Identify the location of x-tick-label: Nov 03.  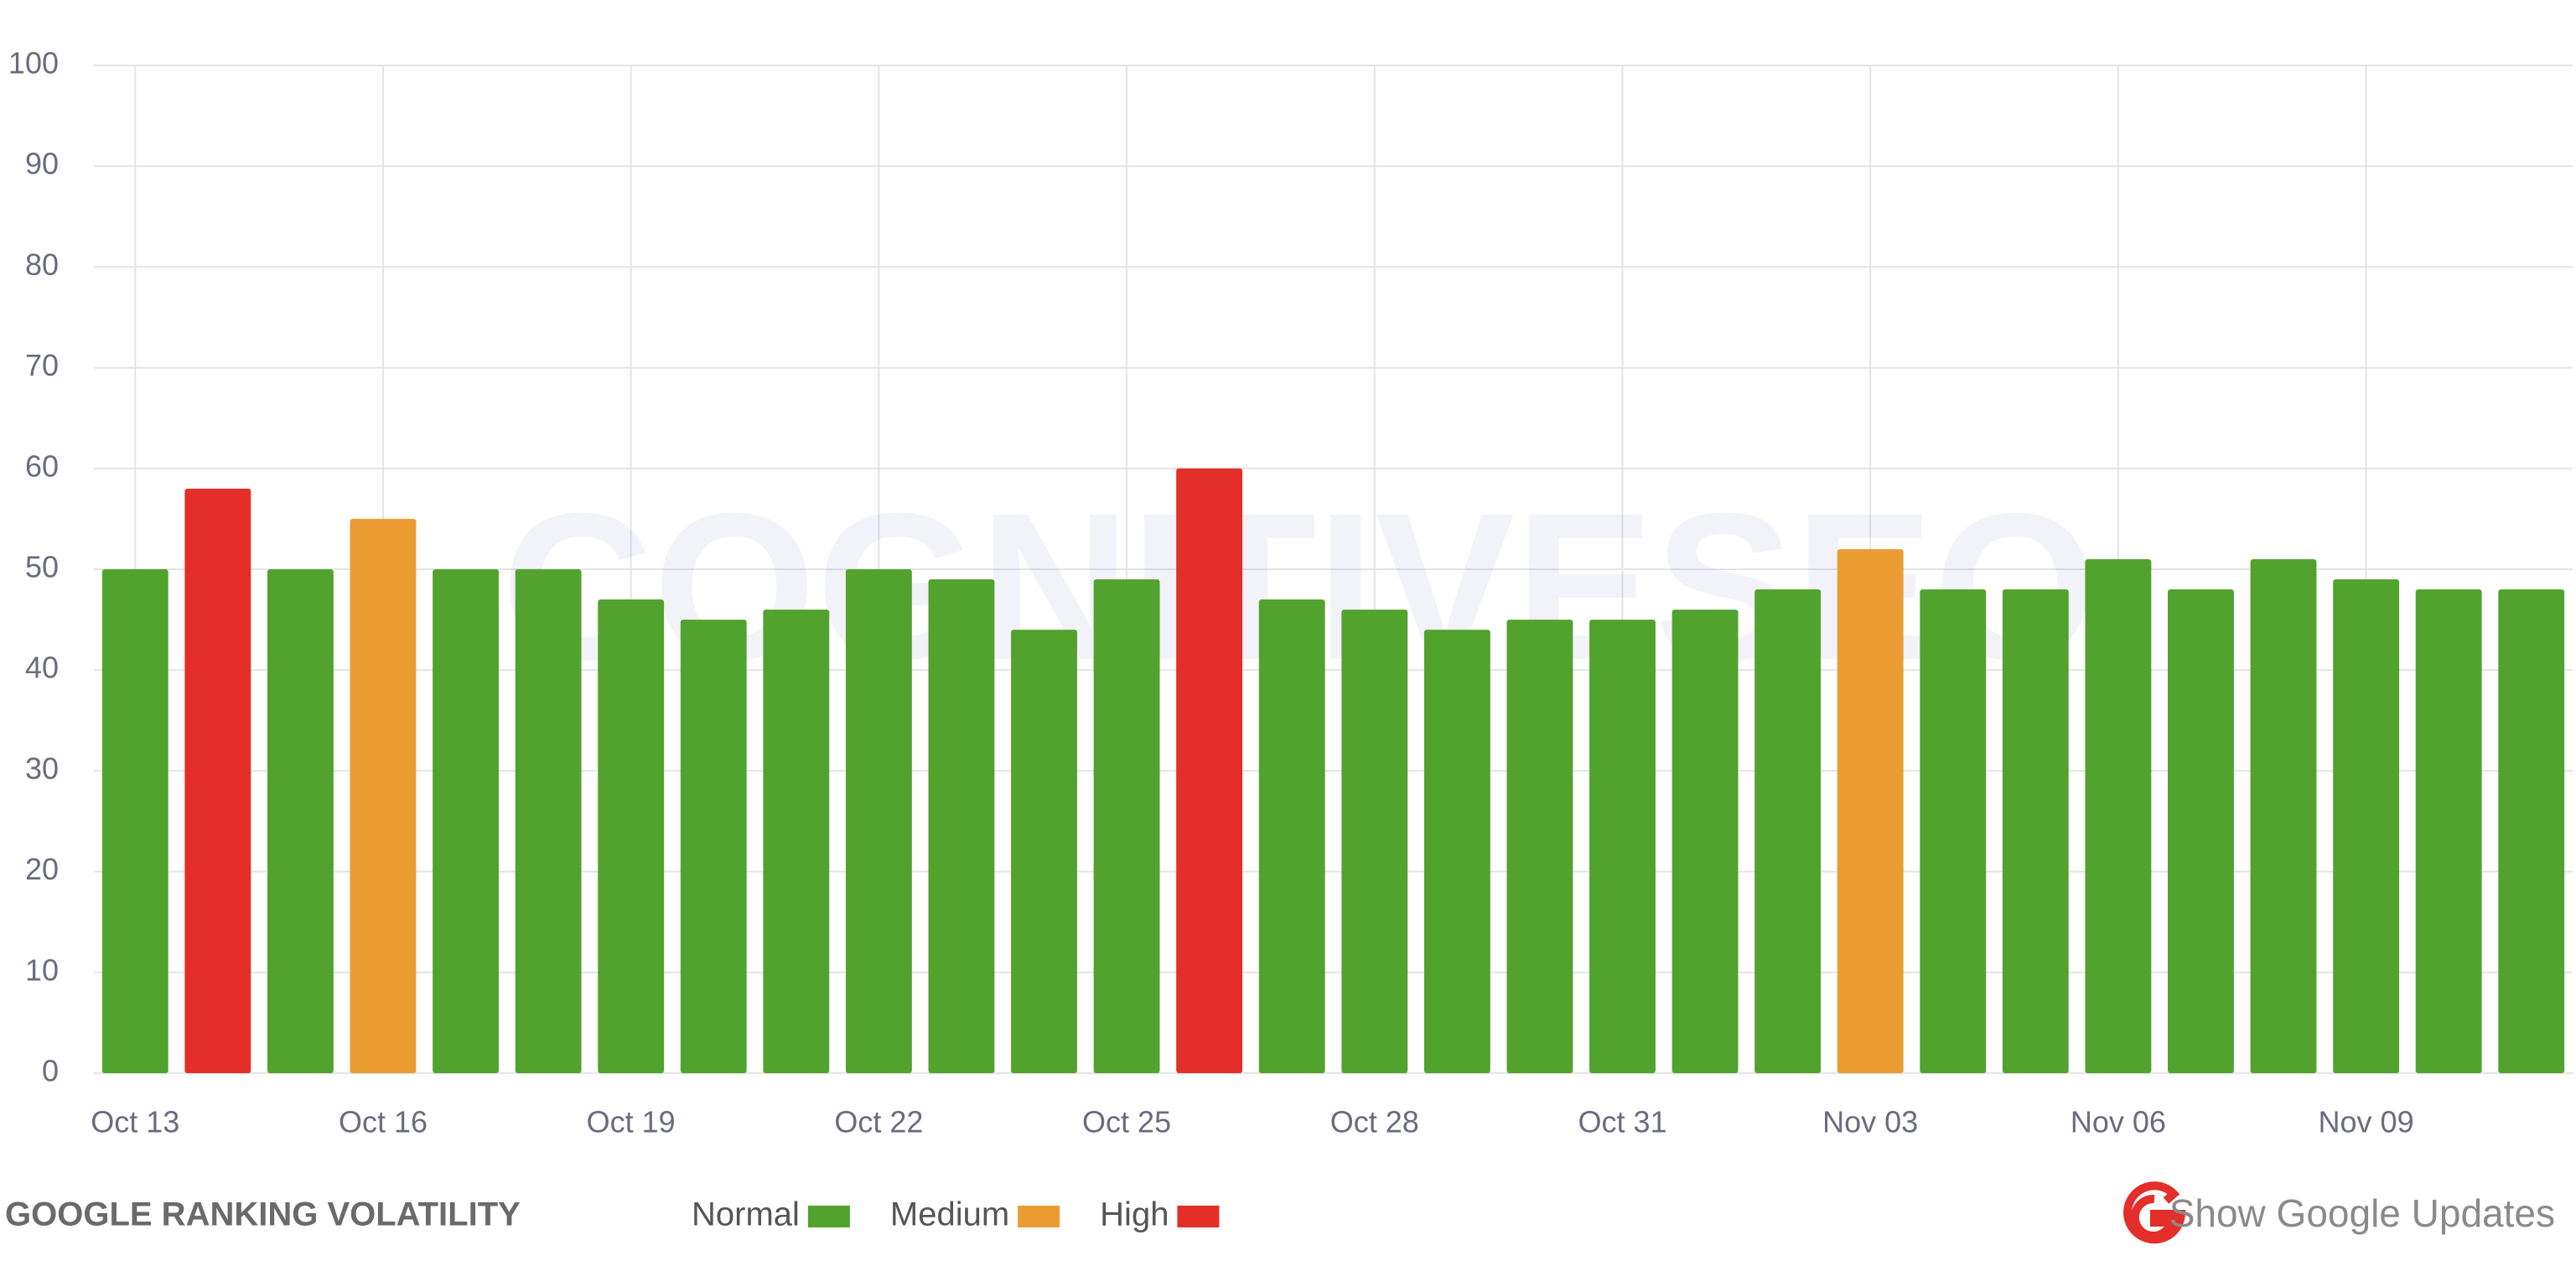
(1870, 1122).